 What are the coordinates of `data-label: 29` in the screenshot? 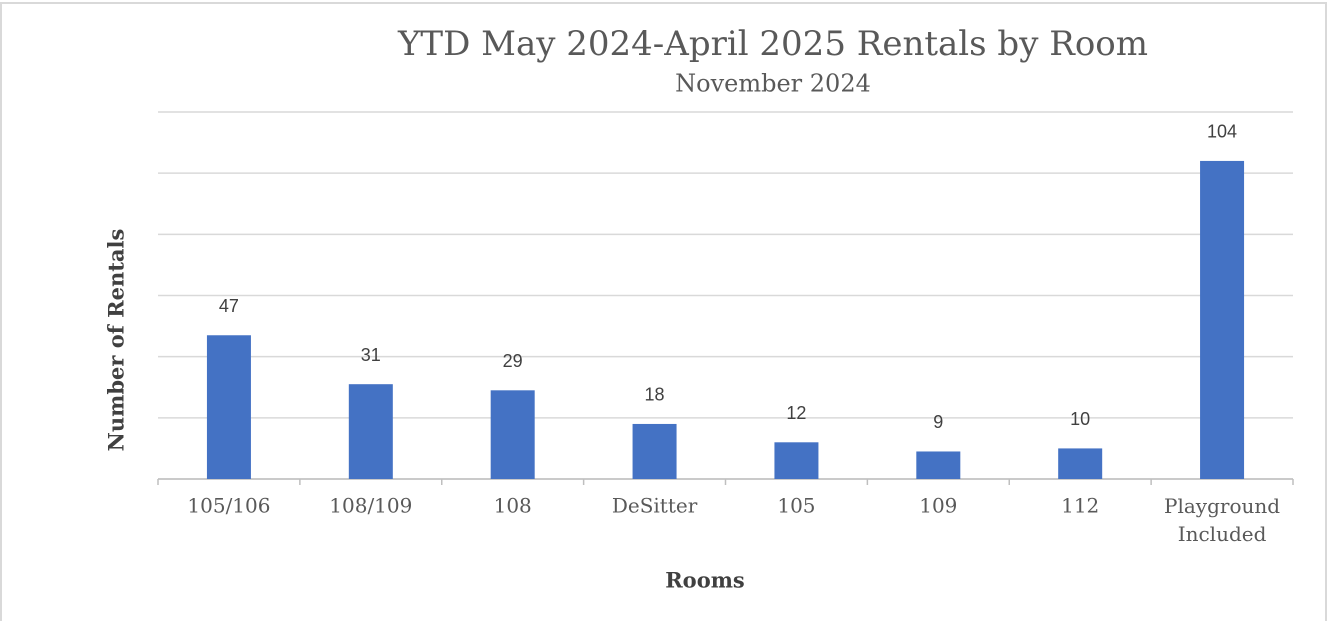 It's located at (513, 361).